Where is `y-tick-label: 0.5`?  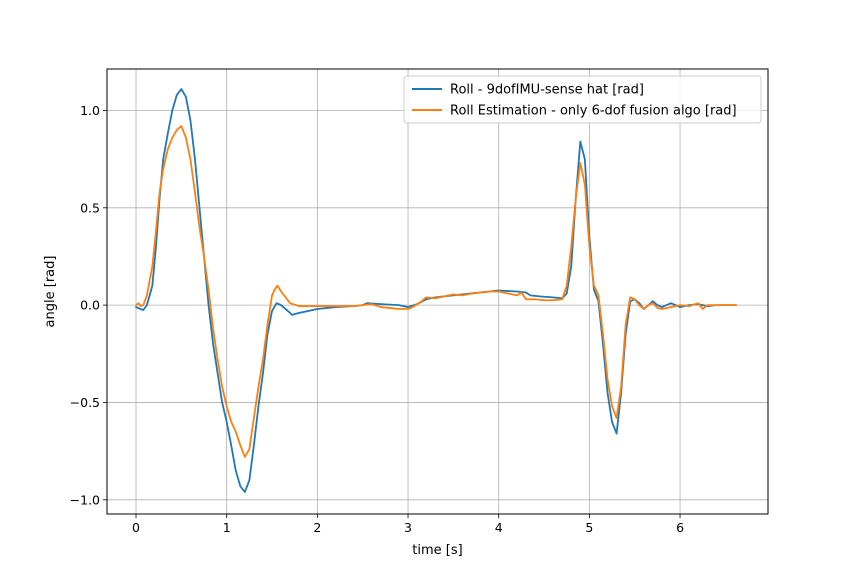
y-tick-label: 0.5 is located at coordinates (90, 207).